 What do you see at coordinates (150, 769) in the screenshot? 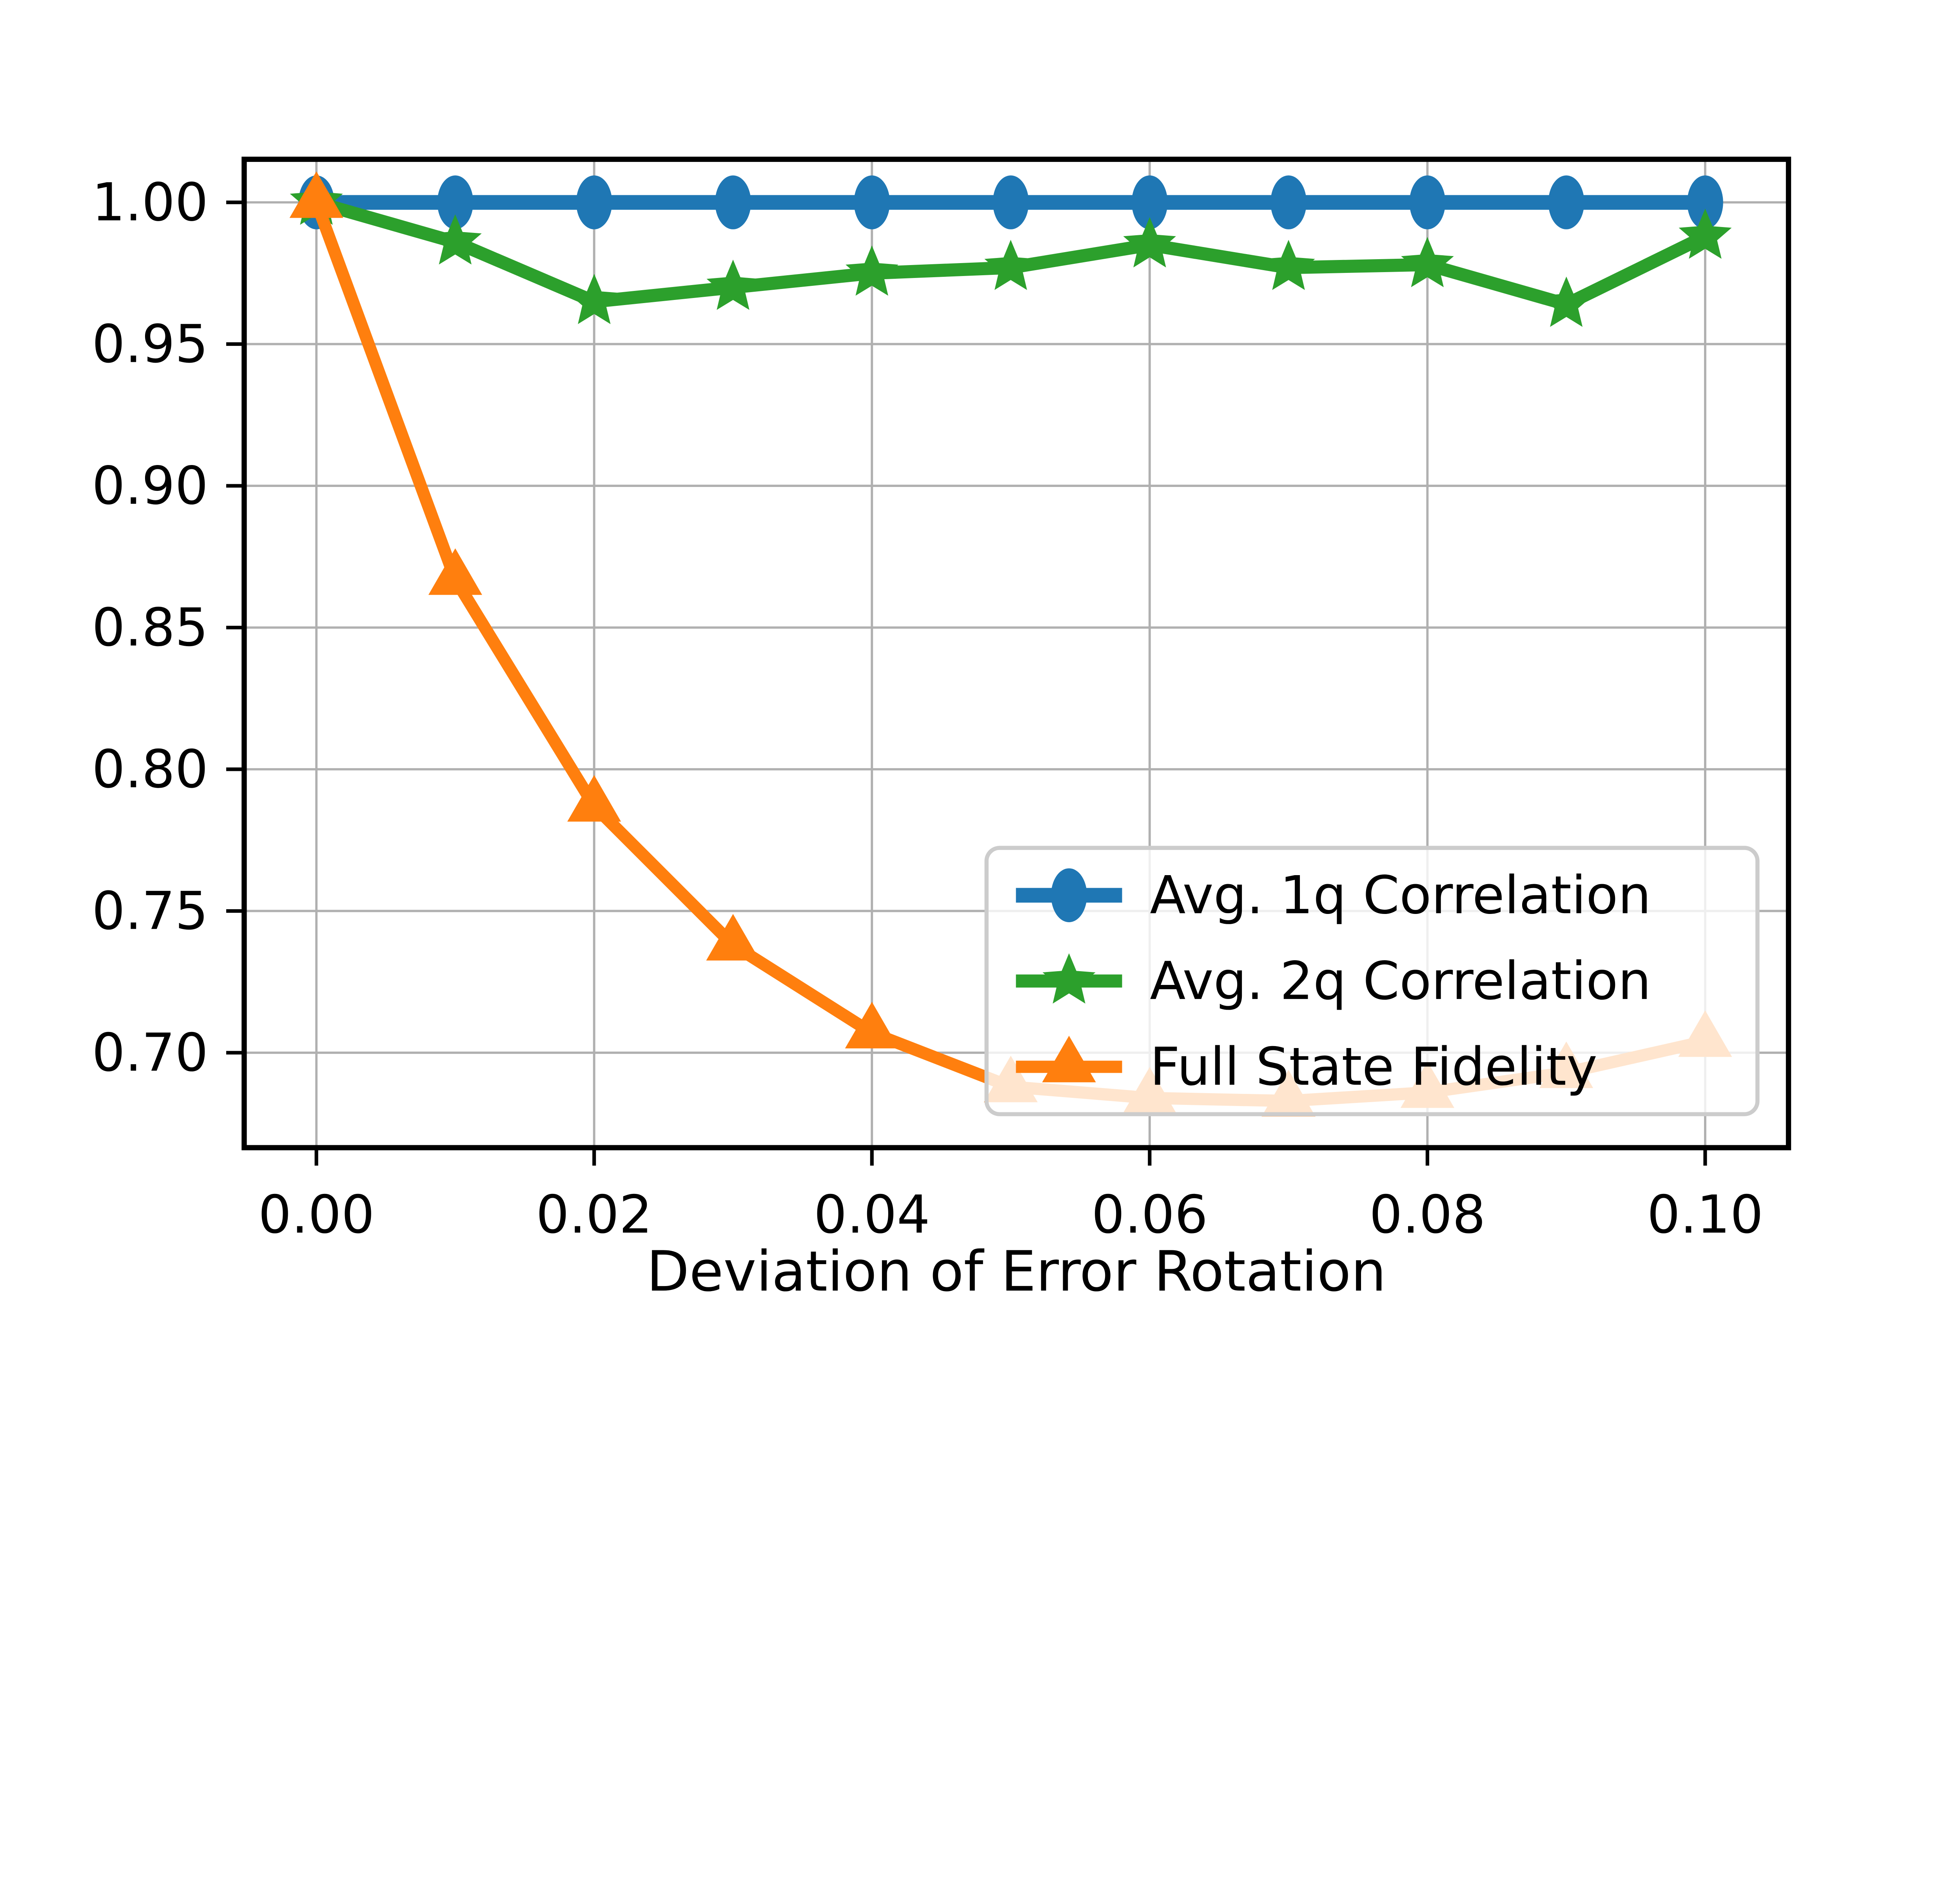
I see `y-tick-label: 0.80` at bounding box center [150, 769].